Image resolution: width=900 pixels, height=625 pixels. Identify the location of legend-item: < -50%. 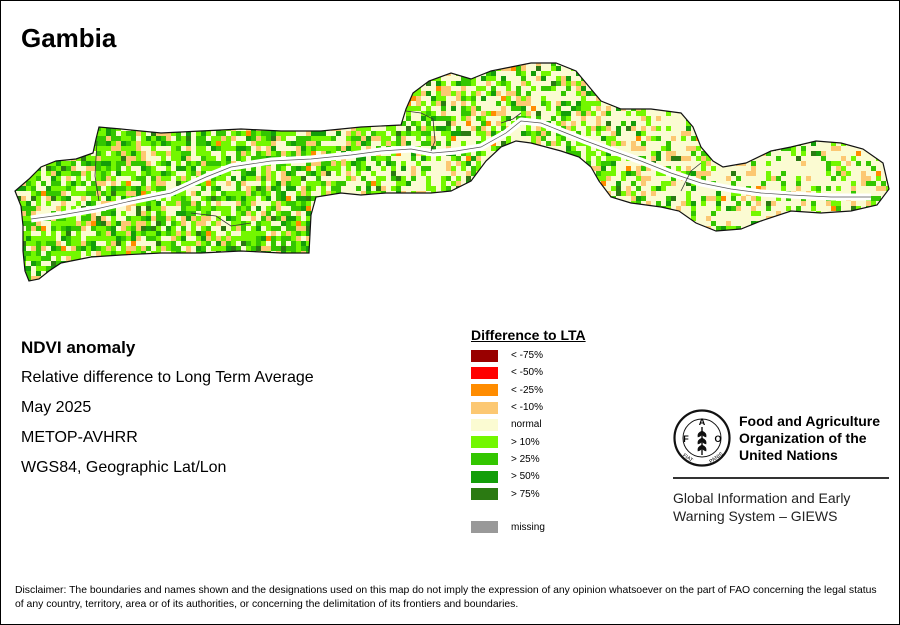
(528, 372).